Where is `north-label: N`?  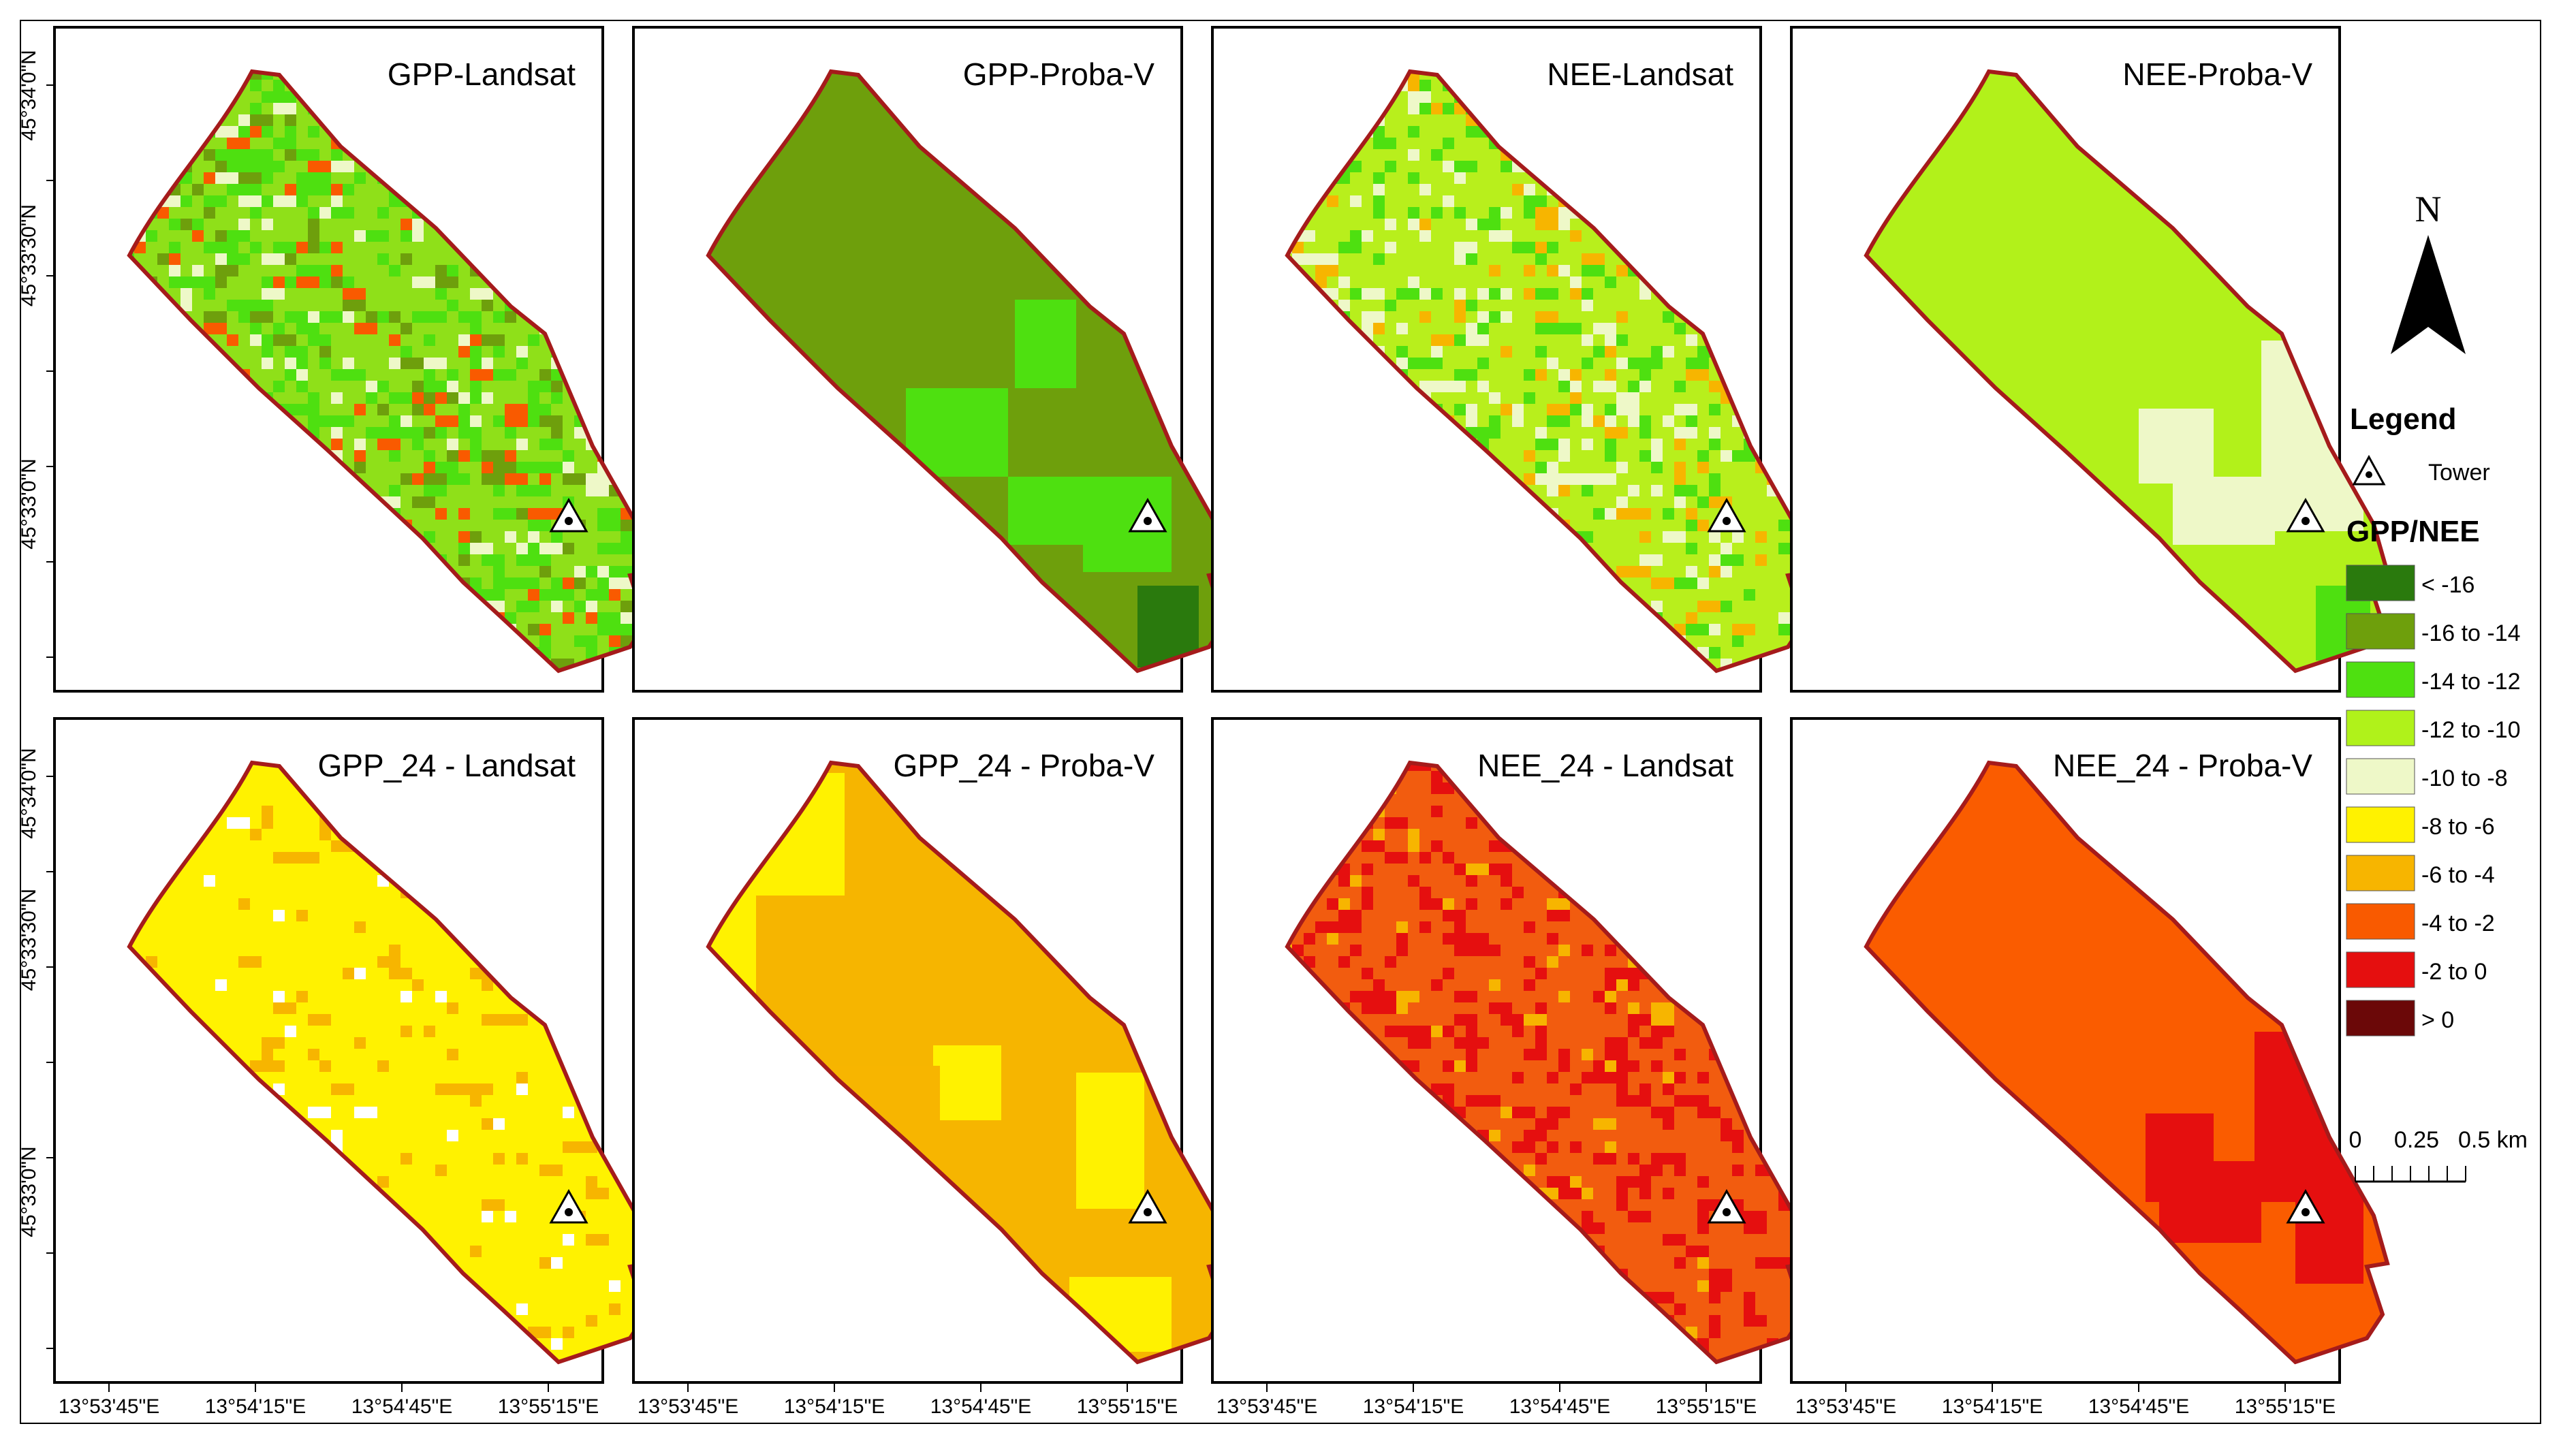
north-label: N is located at coordinates (2428, 209).